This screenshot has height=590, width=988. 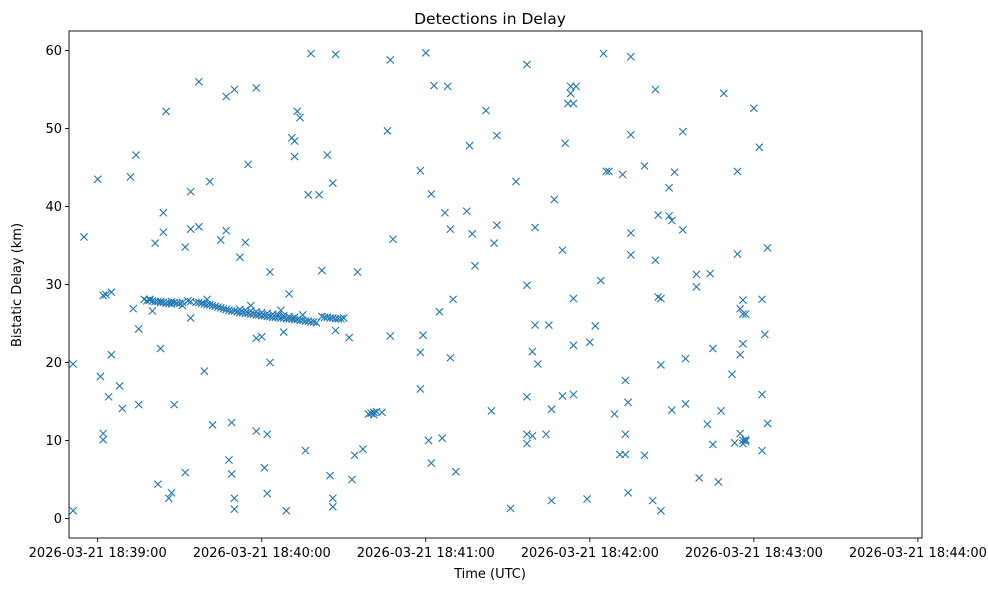 I want to click on y-tick-label: 20, so click(x=53, y=363).